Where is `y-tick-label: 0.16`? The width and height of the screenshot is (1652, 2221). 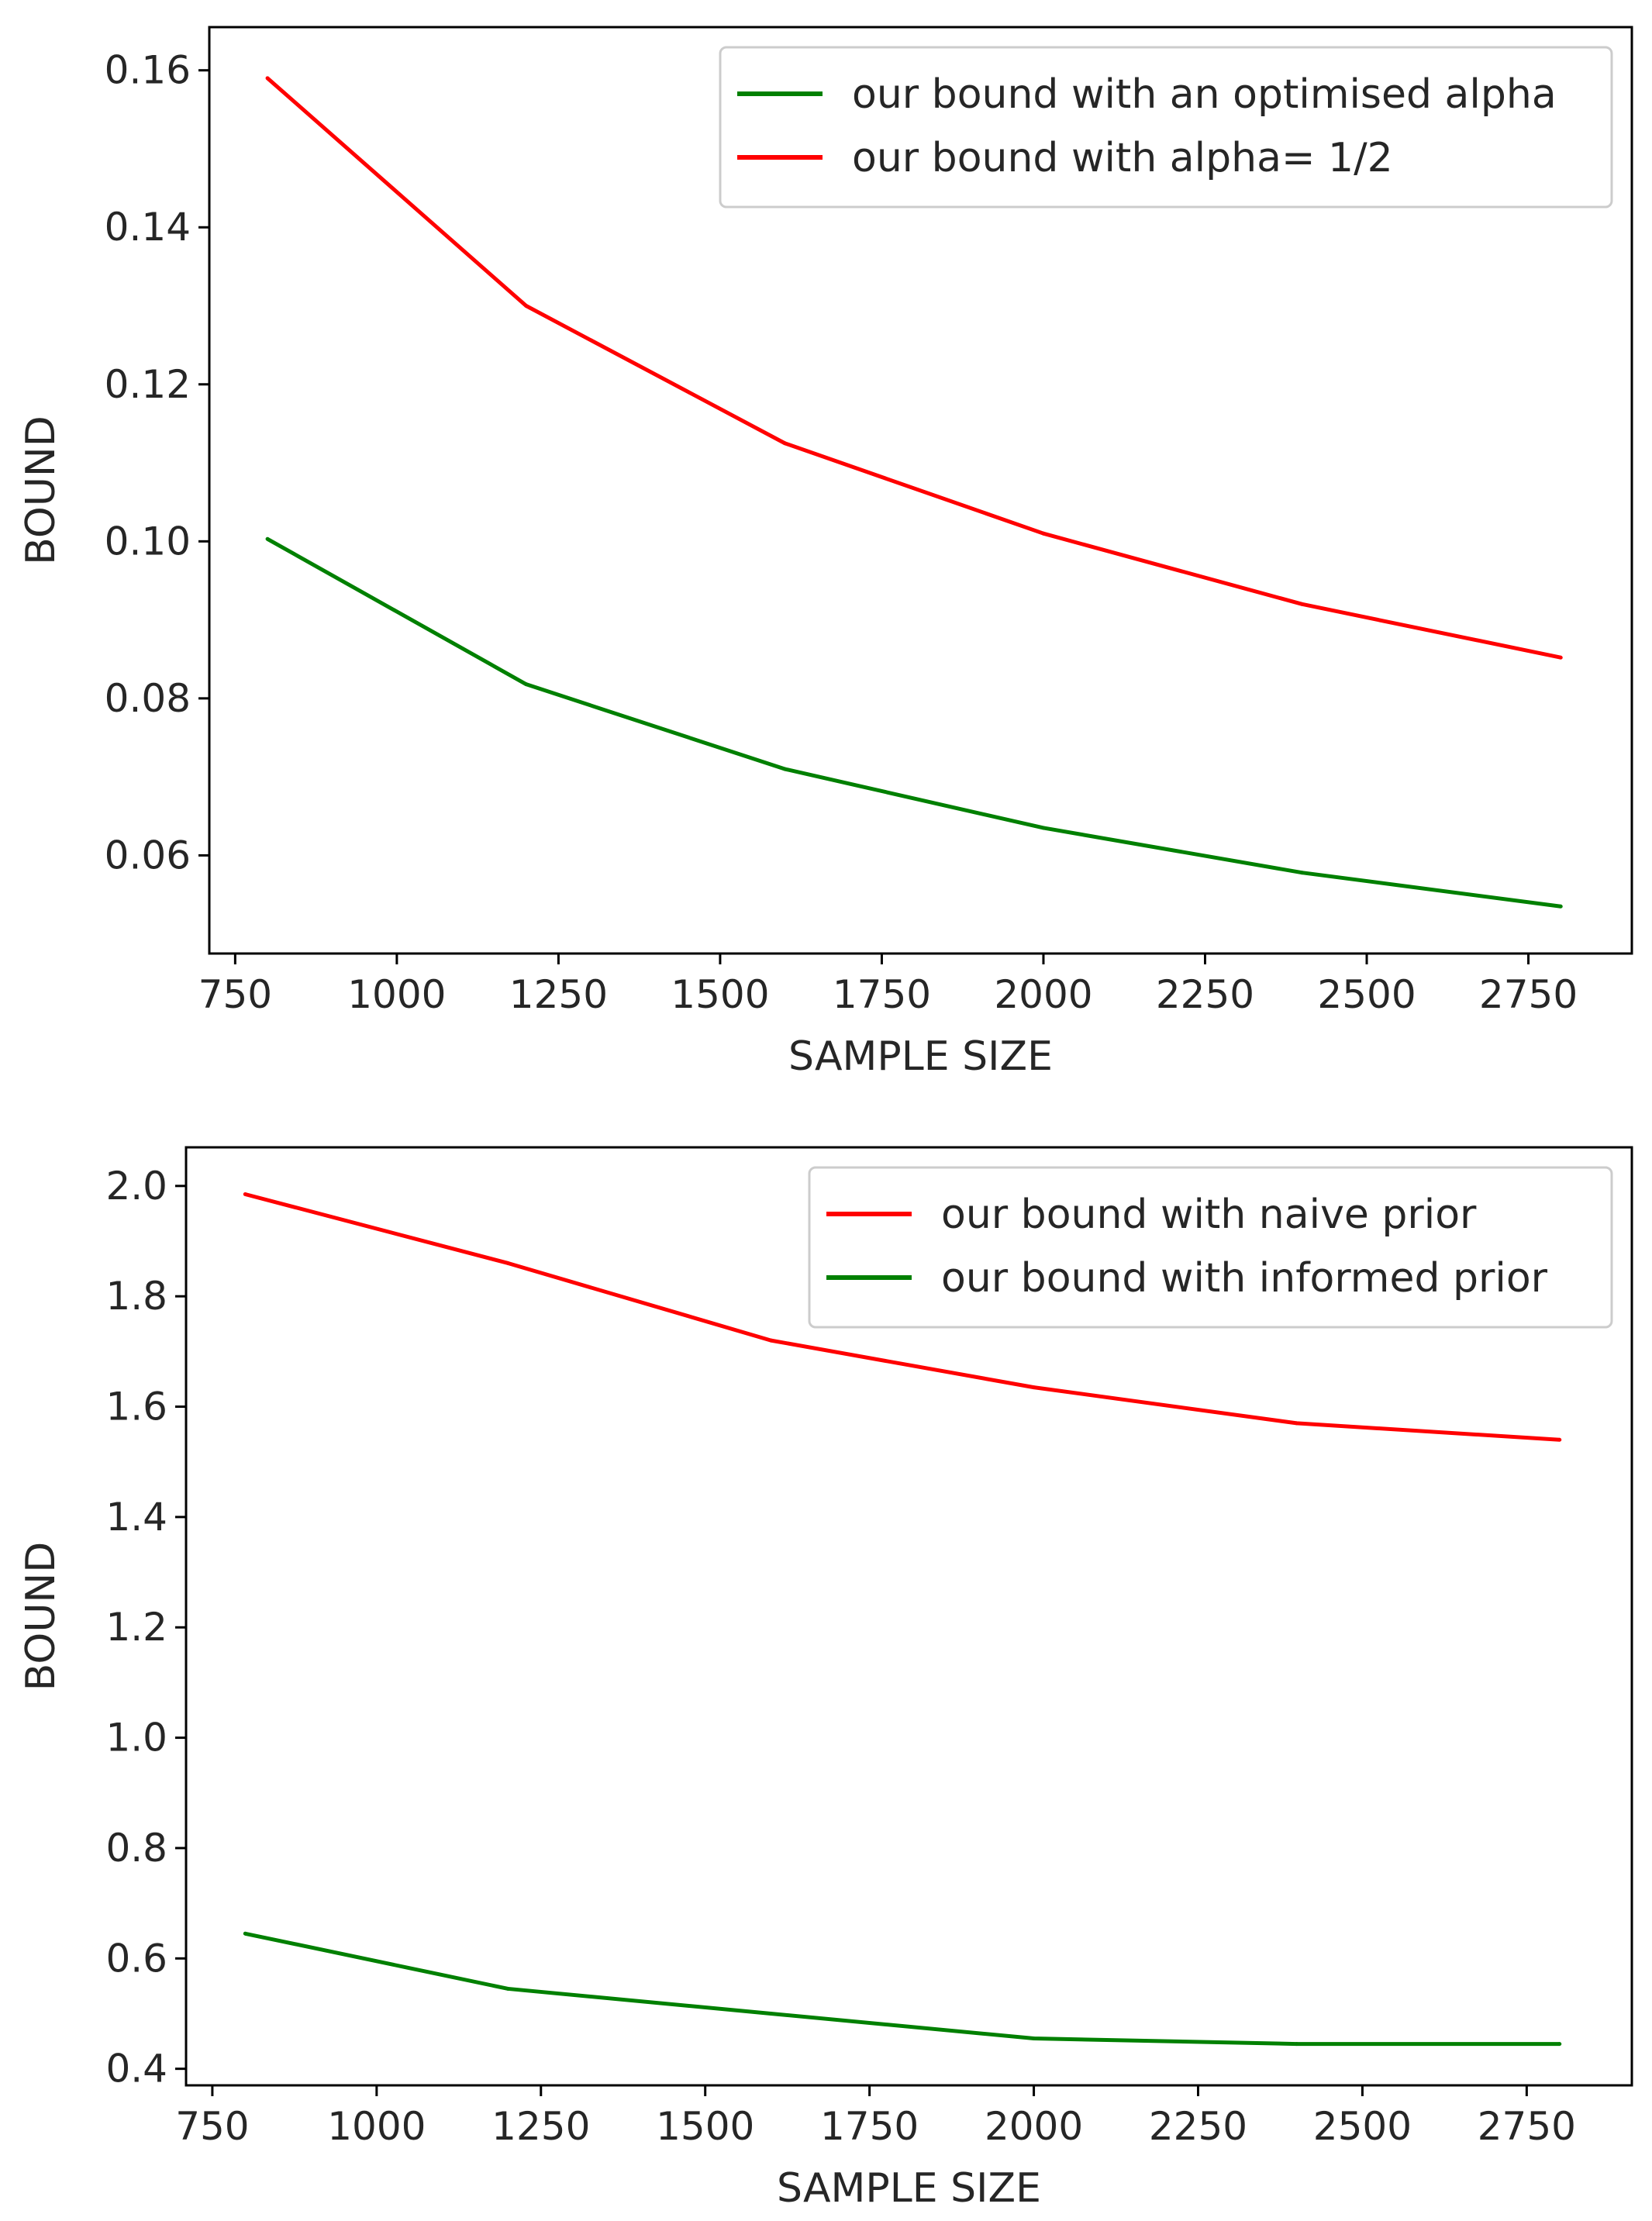
y-tick-label: 0.16 is located at coordinates (148, 71).